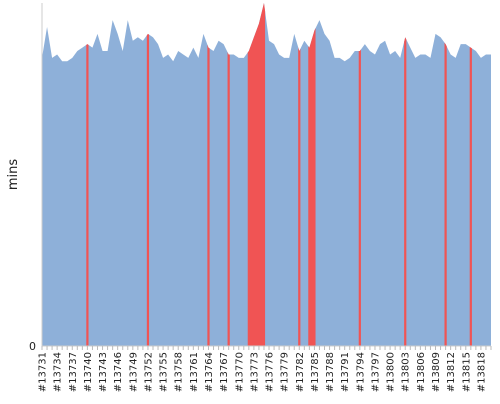 The image size is (500, 404). Describe the element at coordinates (13, 175) in the screenshot. I see `y-axis-label: mins` at that location.